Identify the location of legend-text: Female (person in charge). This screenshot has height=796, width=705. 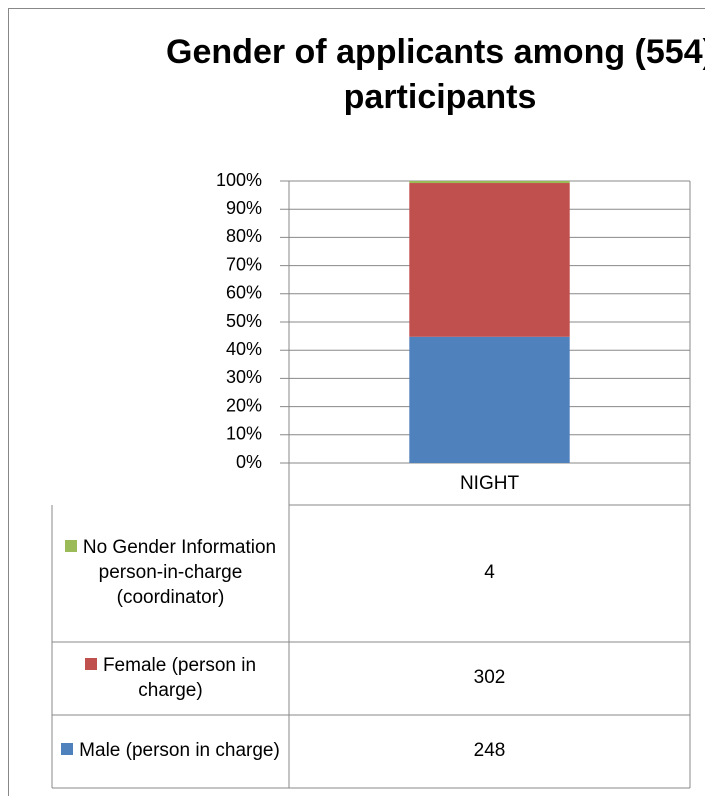
(170, 678).